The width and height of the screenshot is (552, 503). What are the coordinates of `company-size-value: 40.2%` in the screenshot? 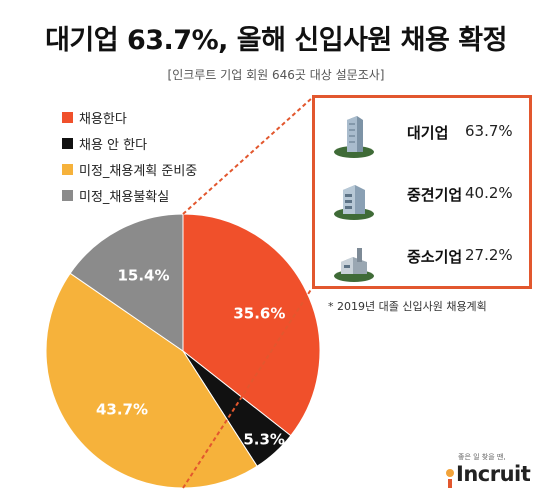 It's located at (489, 193).